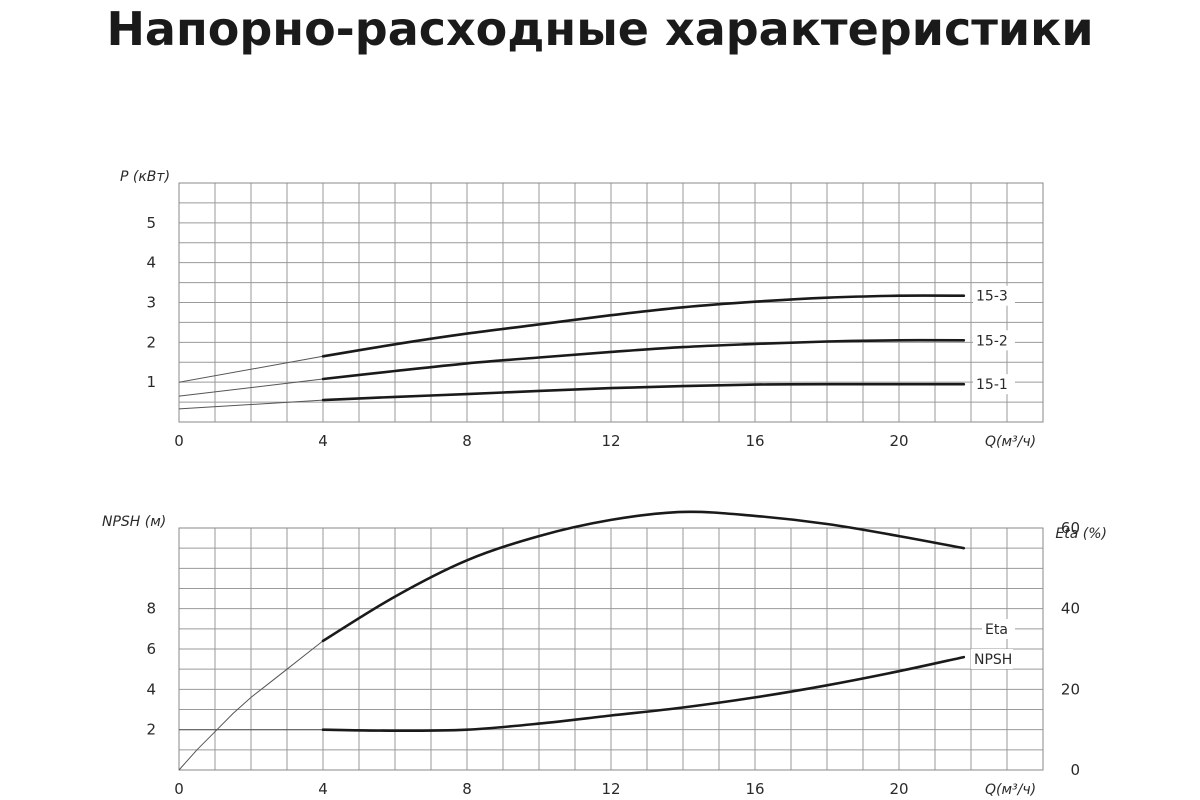  I want to click on y-right-tick-label: 20, so click(1070, 689).